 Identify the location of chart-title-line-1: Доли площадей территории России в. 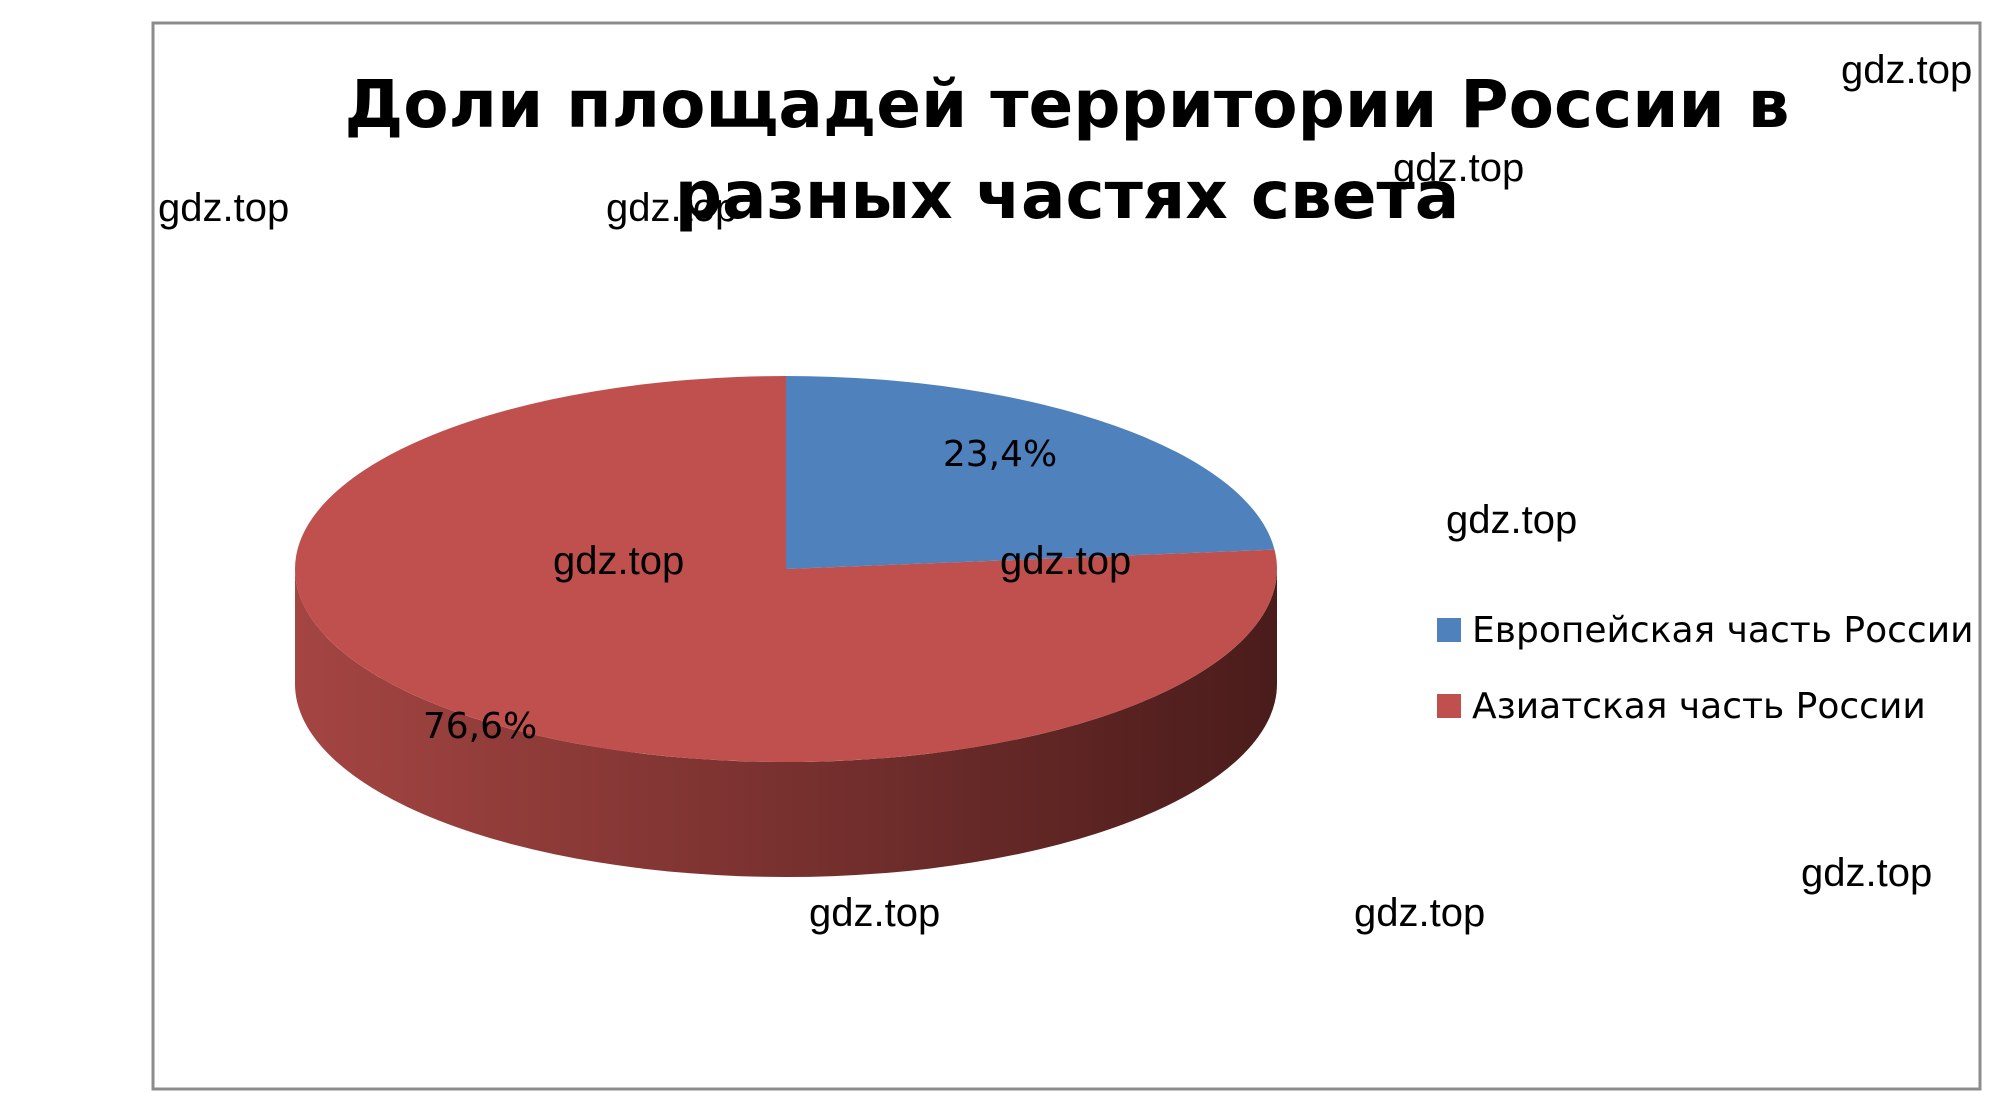
(1066, 104).